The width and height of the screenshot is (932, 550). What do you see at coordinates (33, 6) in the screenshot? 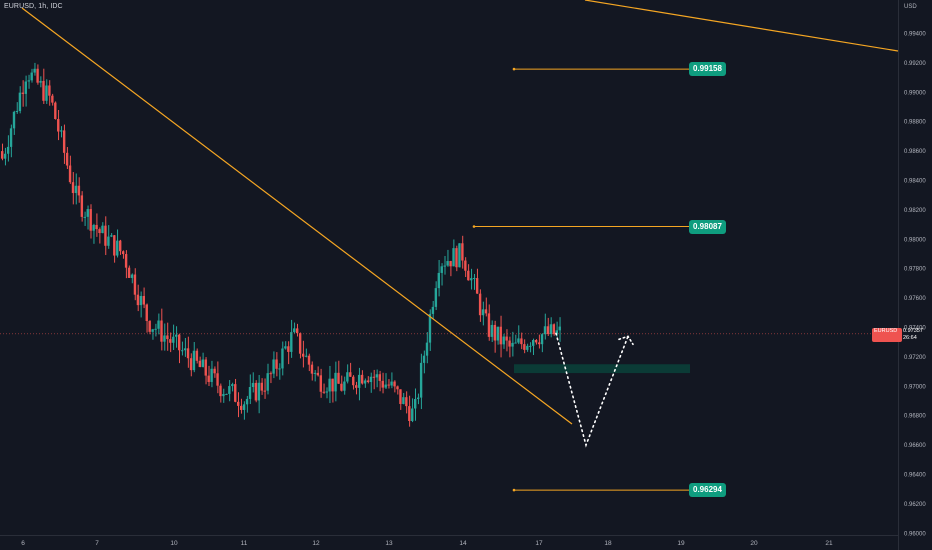
I see `symbol-title: EURUSD, 1h, IDC` at bounding box center [33, 6].